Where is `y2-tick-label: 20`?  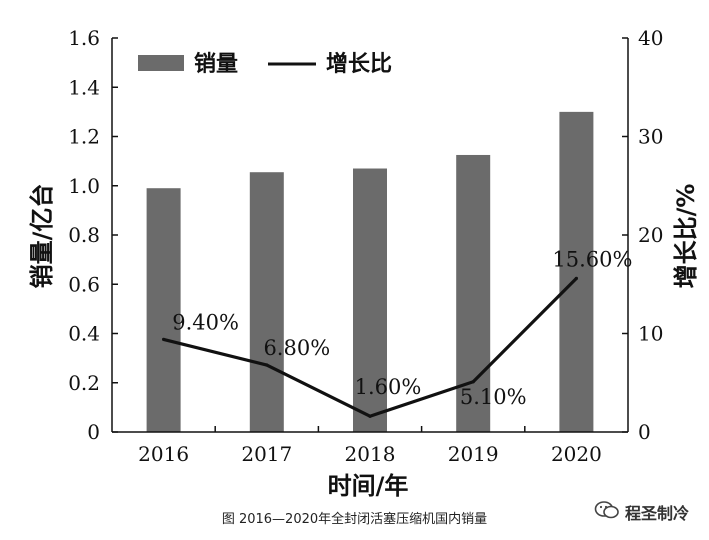
y2-tick-label: 20 is located at coordinates (650, 235).